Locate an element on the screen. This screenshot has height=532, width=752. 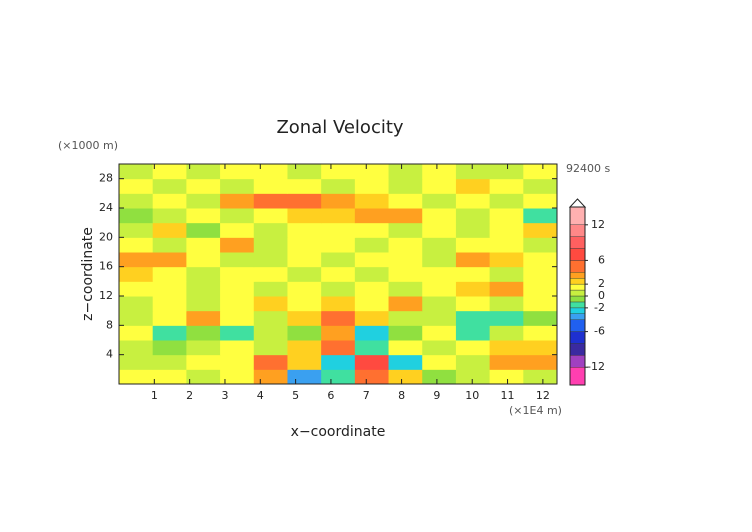
y-unit: (×1000 m) is located at coordinates (88, 145).